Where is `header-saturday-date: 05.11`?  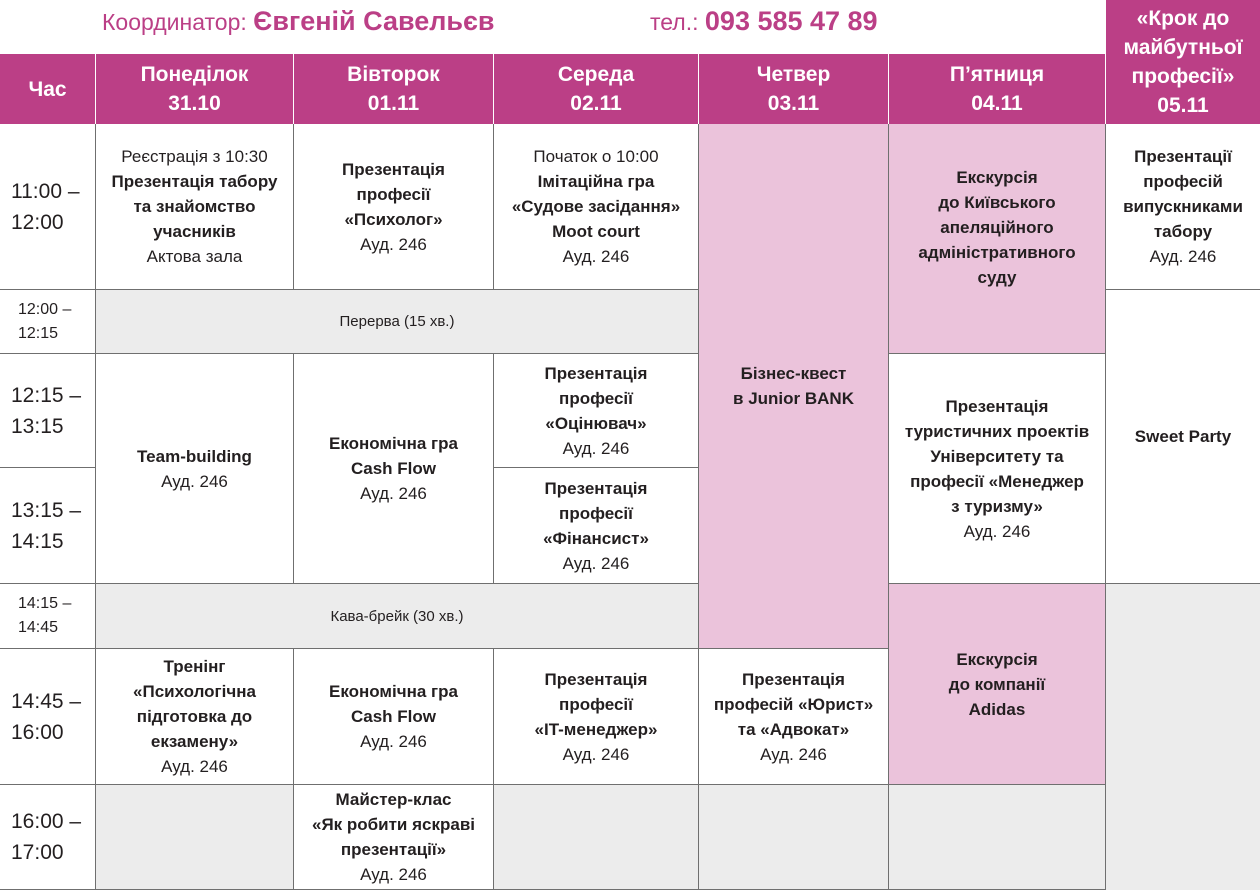 header-saturday-date: 05.11 is located at coordinates (1183, 105).